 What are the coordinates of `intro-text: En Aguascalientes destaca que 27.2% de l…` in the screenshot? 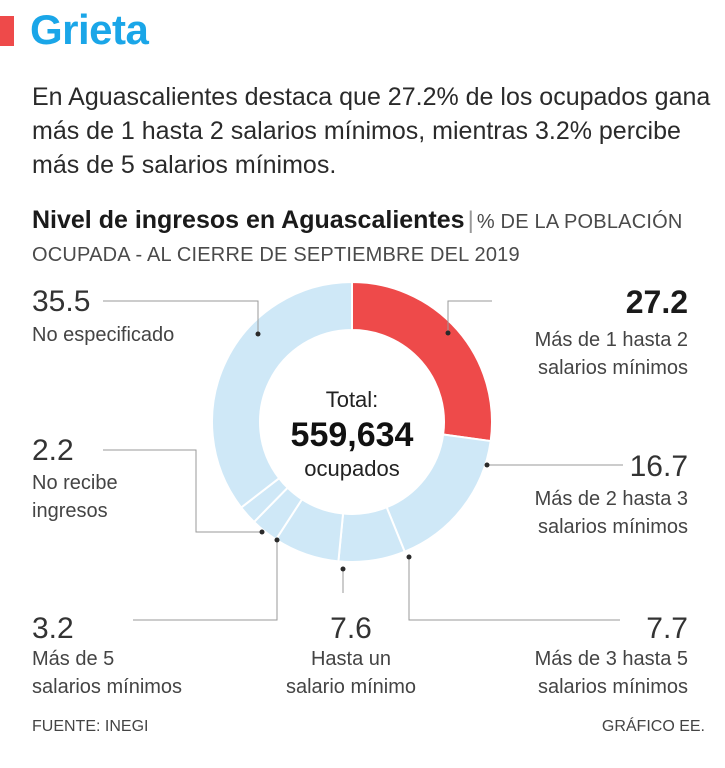 It's located at (371, 131).